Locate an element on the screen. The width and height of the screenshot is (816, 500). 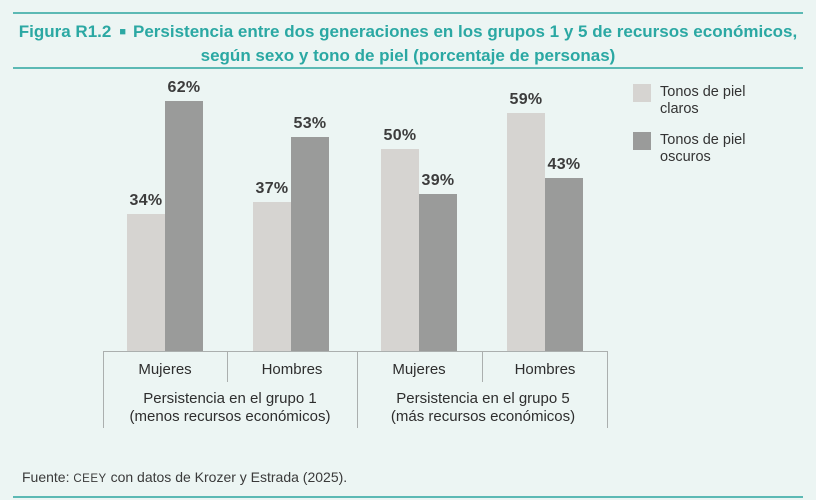
axis-label-g1-mujeres: Mujeres is located at coordinates (165, 369).